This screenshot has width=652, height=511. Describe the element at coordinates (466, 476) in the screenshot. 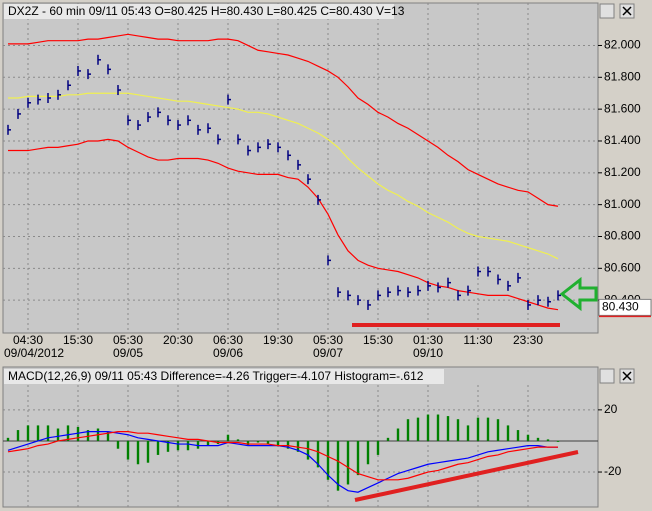

I see `trend-line-annotation` at that location.